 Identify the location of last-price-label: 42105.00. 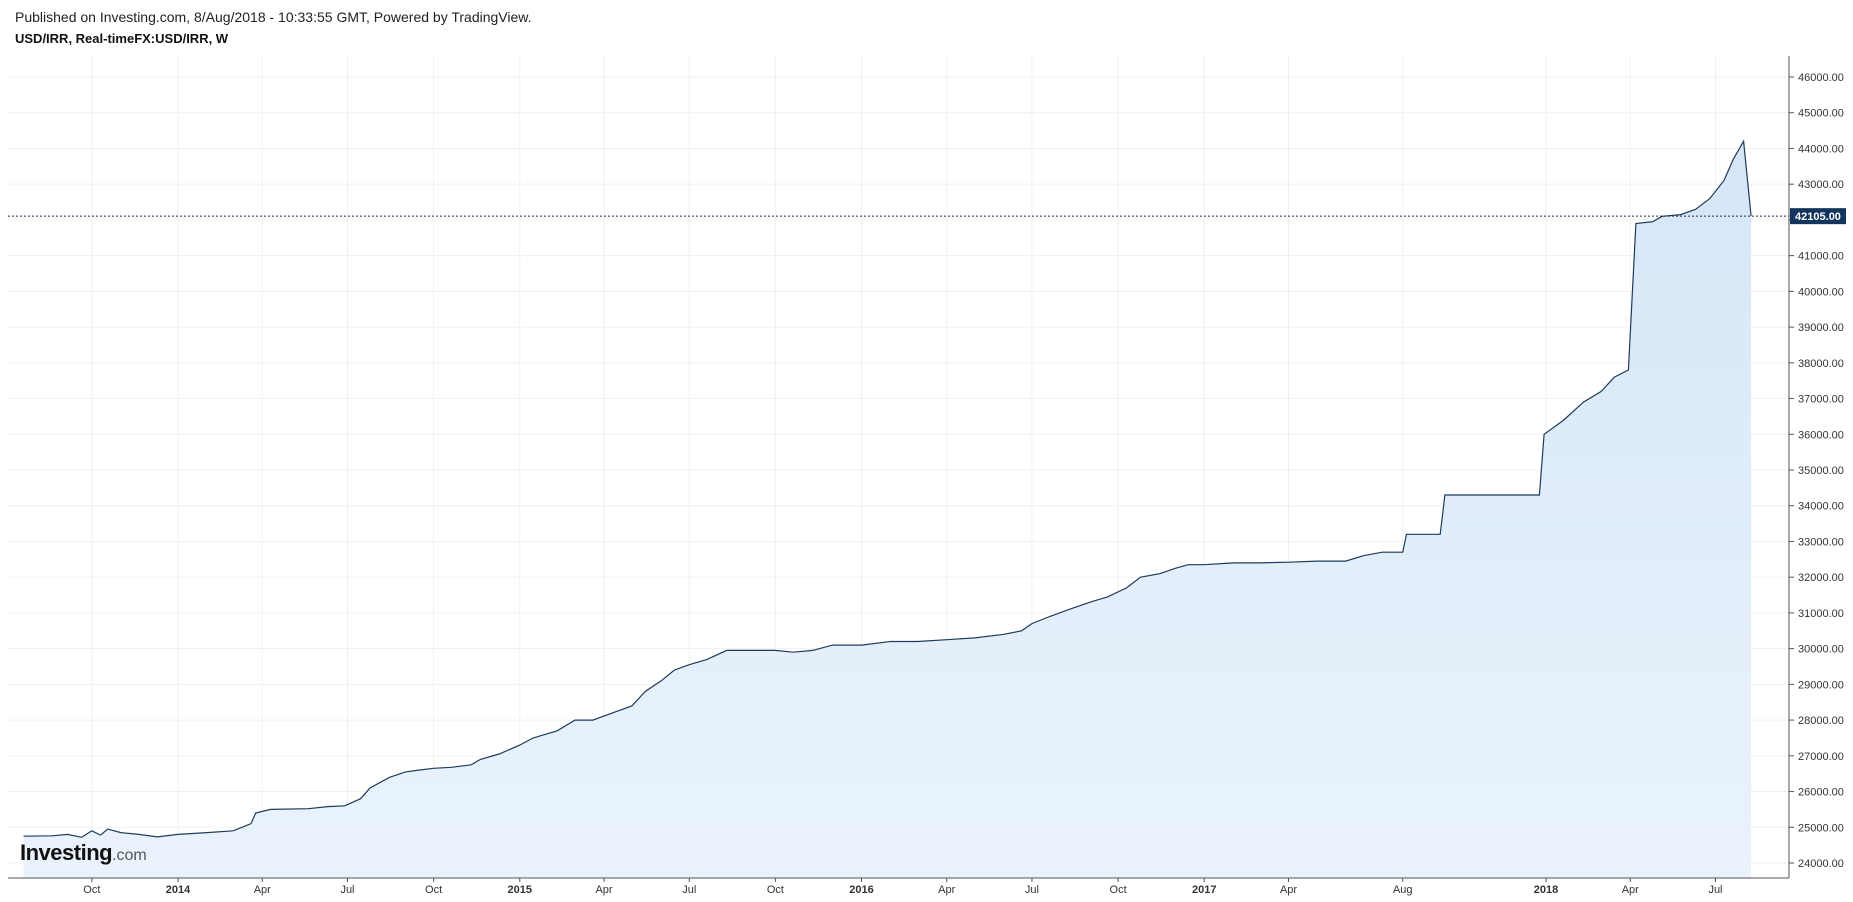
(1818, 217).